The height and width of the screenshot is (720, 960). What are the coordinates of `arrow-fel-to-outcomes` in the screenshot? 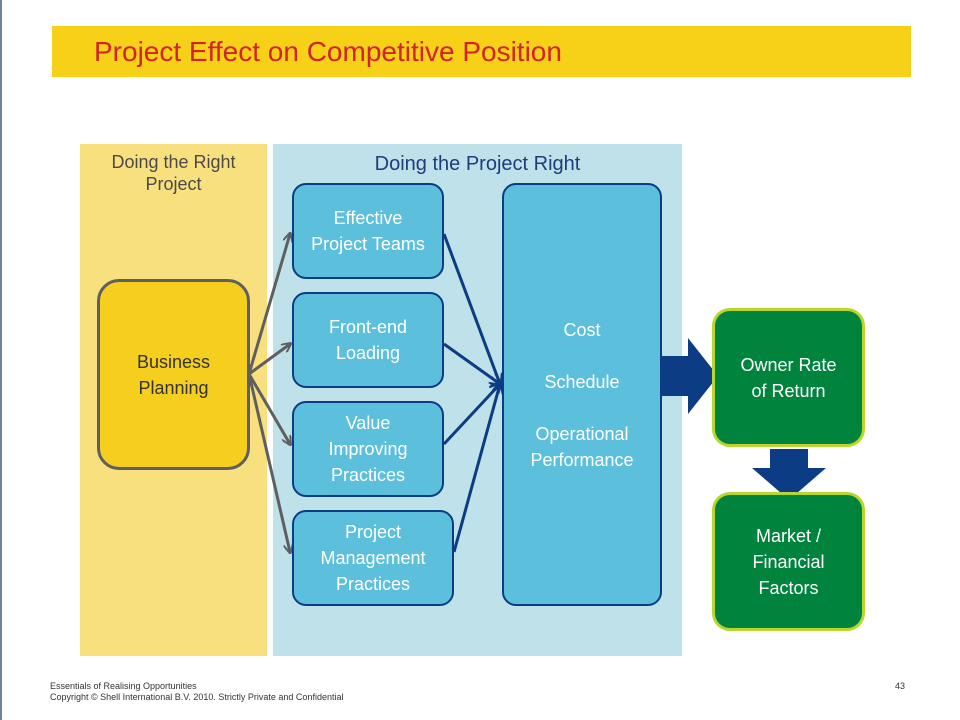 It's located at (471, 363).